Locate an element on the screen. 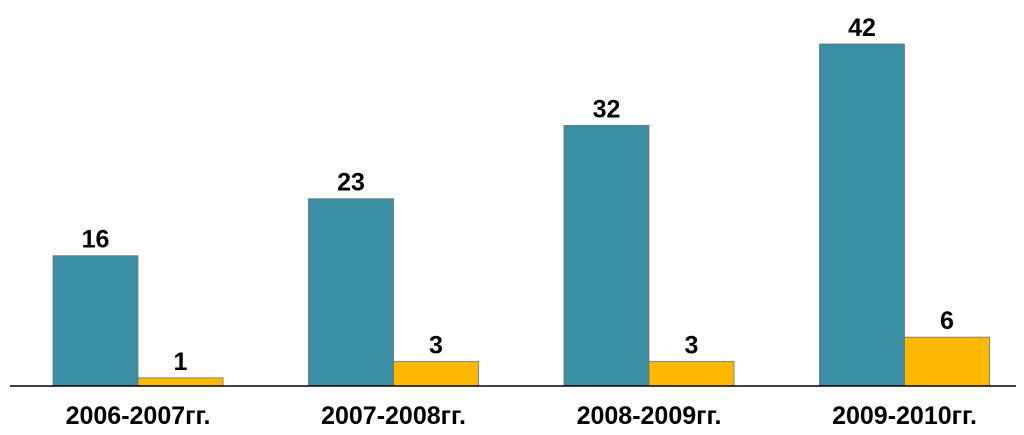  value-label-series2-4: 6 is located at coordinates (947, 321).